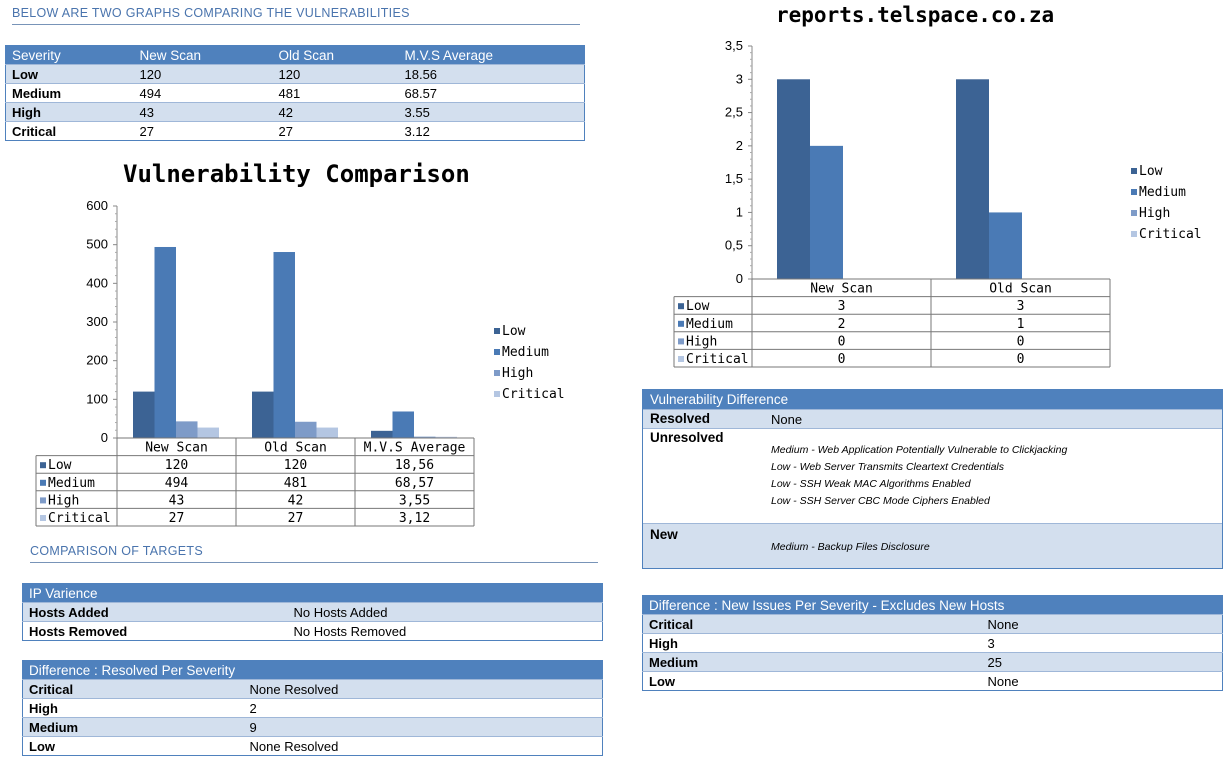  What do you see at coordinates (335, 112) in the screenshot?
I see `value-cell: 42` at bounding box center [335, 112].